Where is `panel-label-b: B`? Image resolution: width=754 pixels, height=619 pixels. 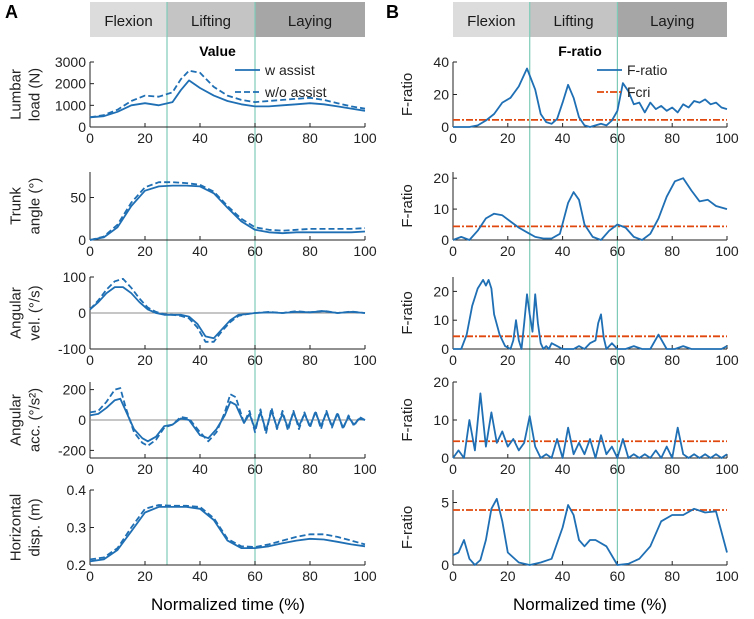 panel-label-b: B is located at coordinates (392, 12).